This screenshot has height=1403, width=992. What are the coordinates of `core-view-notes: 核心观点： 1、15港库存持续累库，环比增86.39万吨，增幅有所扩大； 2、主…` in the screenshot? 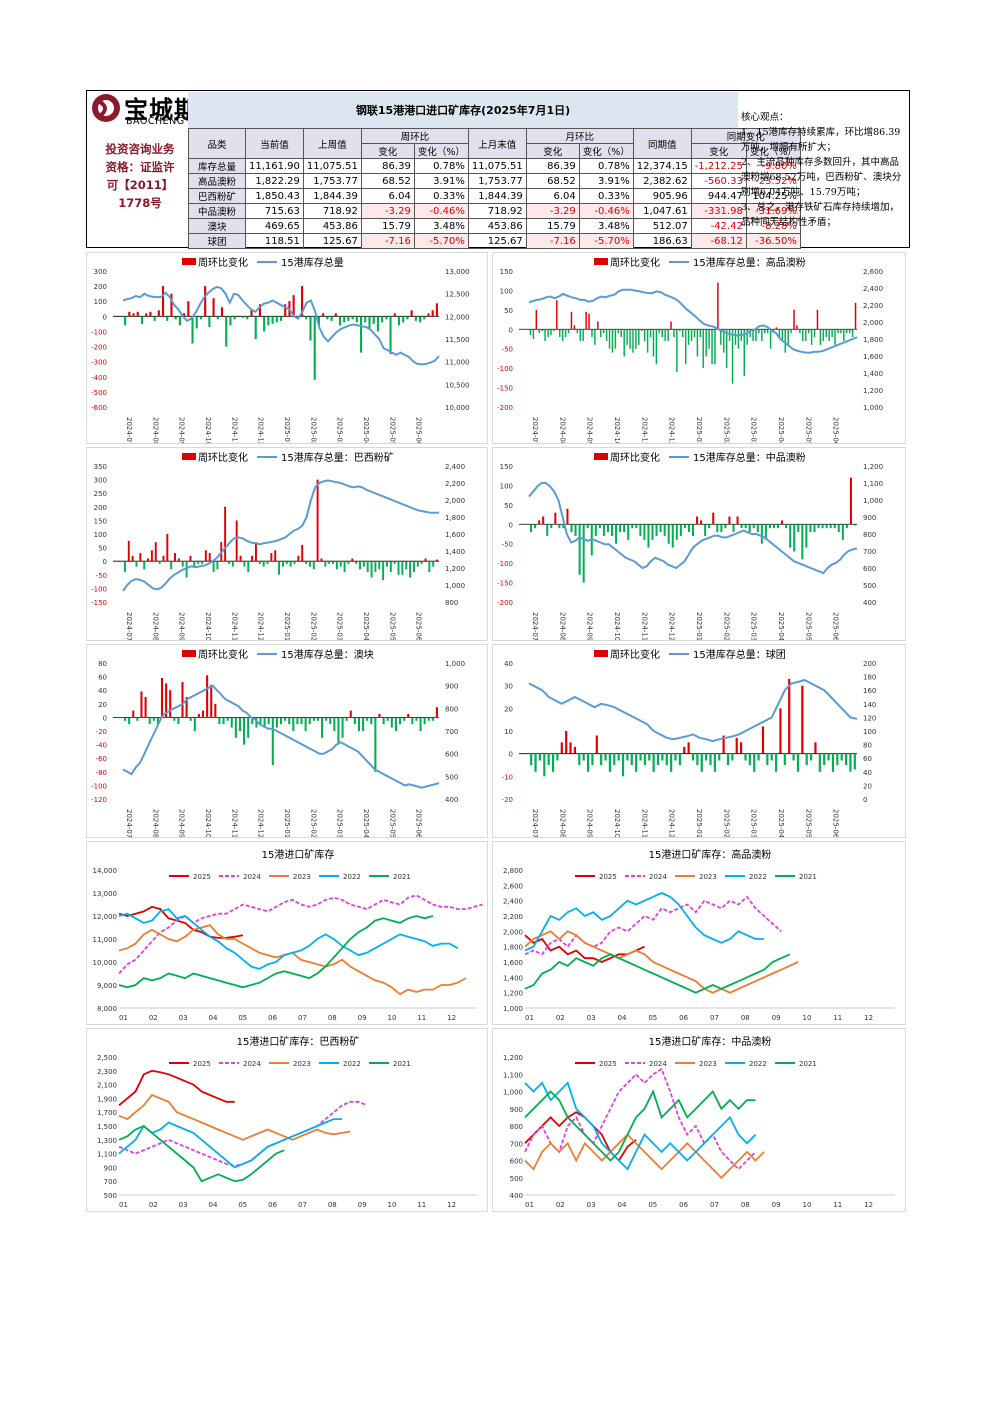 It's located at (824, 170).